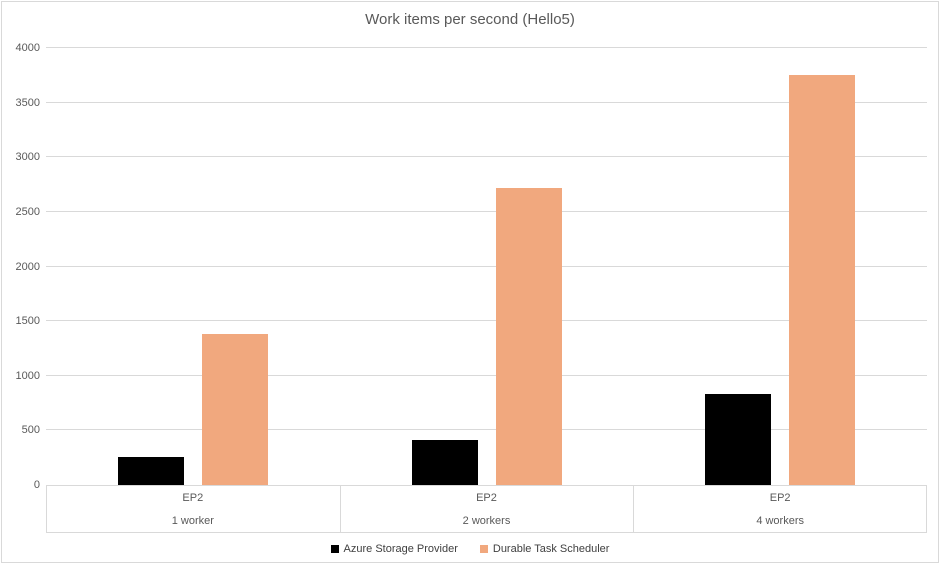 The image size is (941, 568). What do you see at coordinates (444, 462) in the screenshot?
I see `bar-azure-storage-provider-2-workers` at bounding box center [444, 462].